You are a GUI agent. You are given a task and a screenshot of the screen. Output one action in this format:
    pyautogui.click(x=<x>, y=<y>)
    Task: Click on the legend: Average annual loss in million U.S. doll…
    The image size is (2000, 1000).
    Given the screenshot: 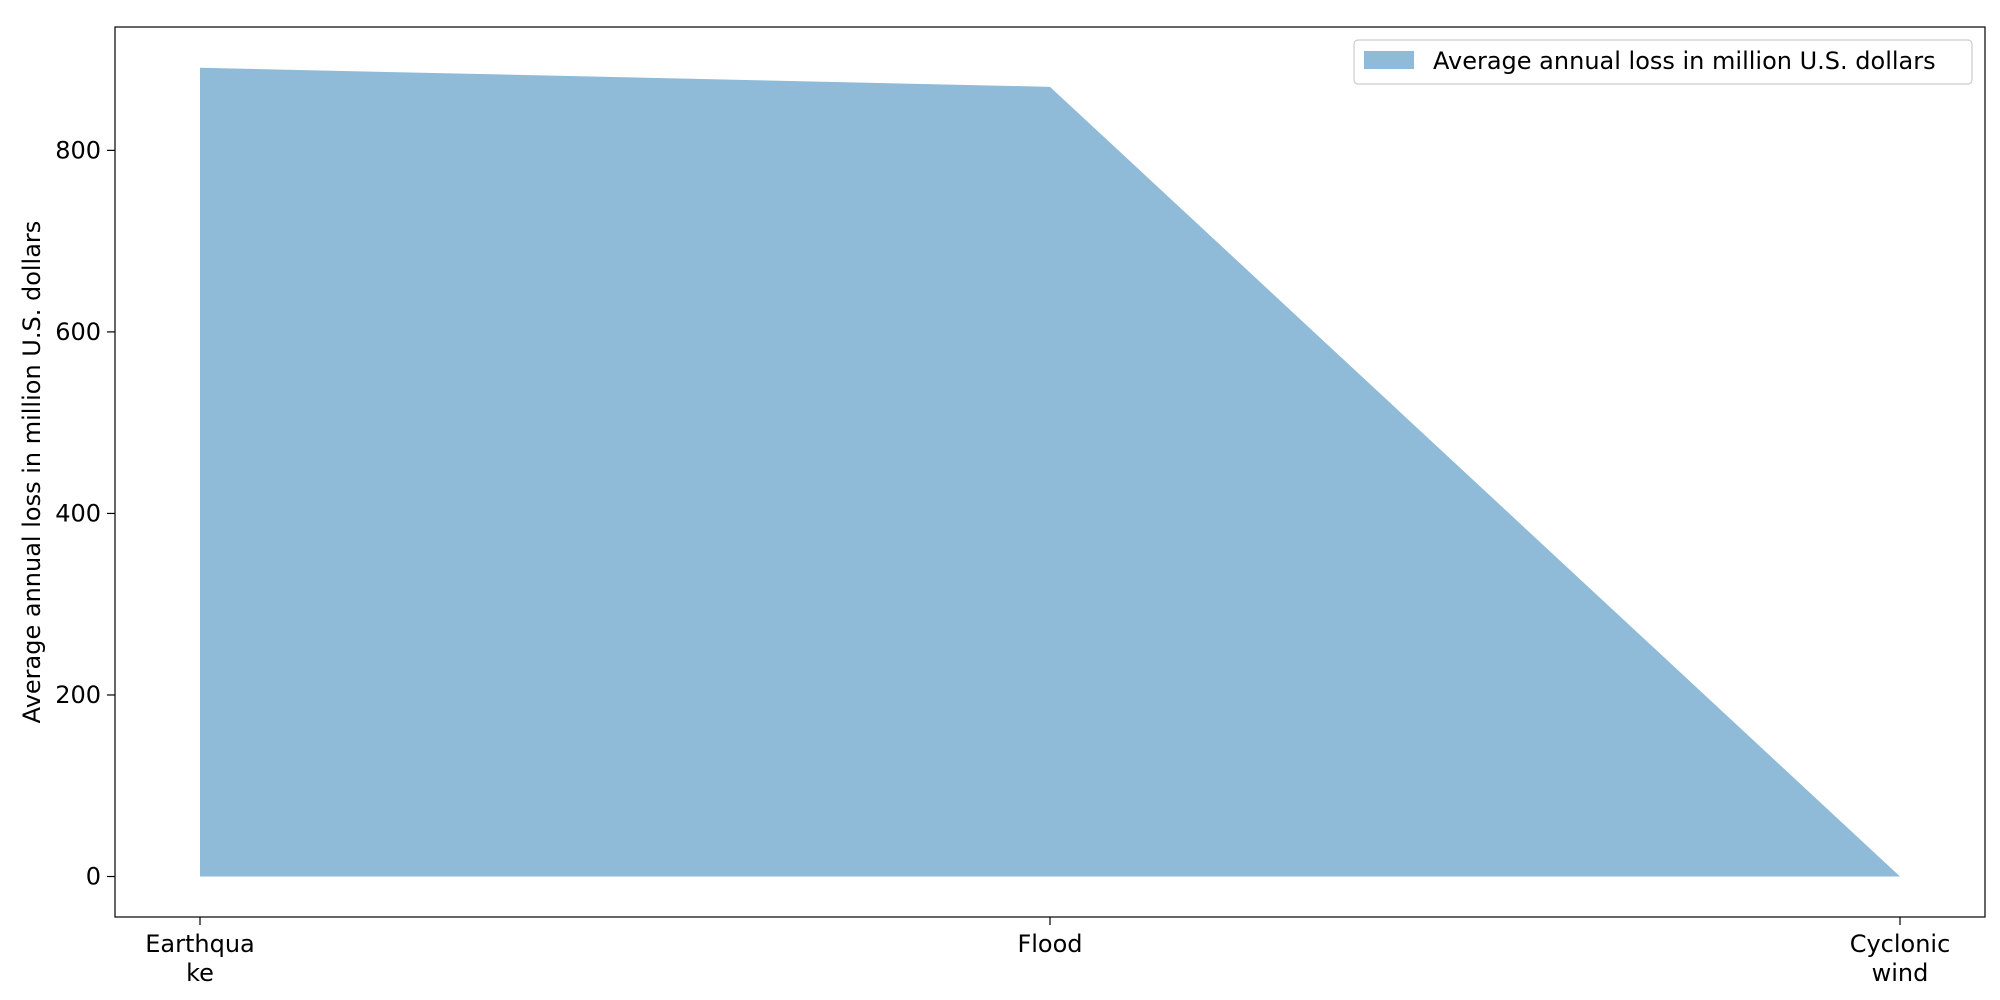 What is the action you would take?
    pyautogui.click(x=1663, y=62)
    